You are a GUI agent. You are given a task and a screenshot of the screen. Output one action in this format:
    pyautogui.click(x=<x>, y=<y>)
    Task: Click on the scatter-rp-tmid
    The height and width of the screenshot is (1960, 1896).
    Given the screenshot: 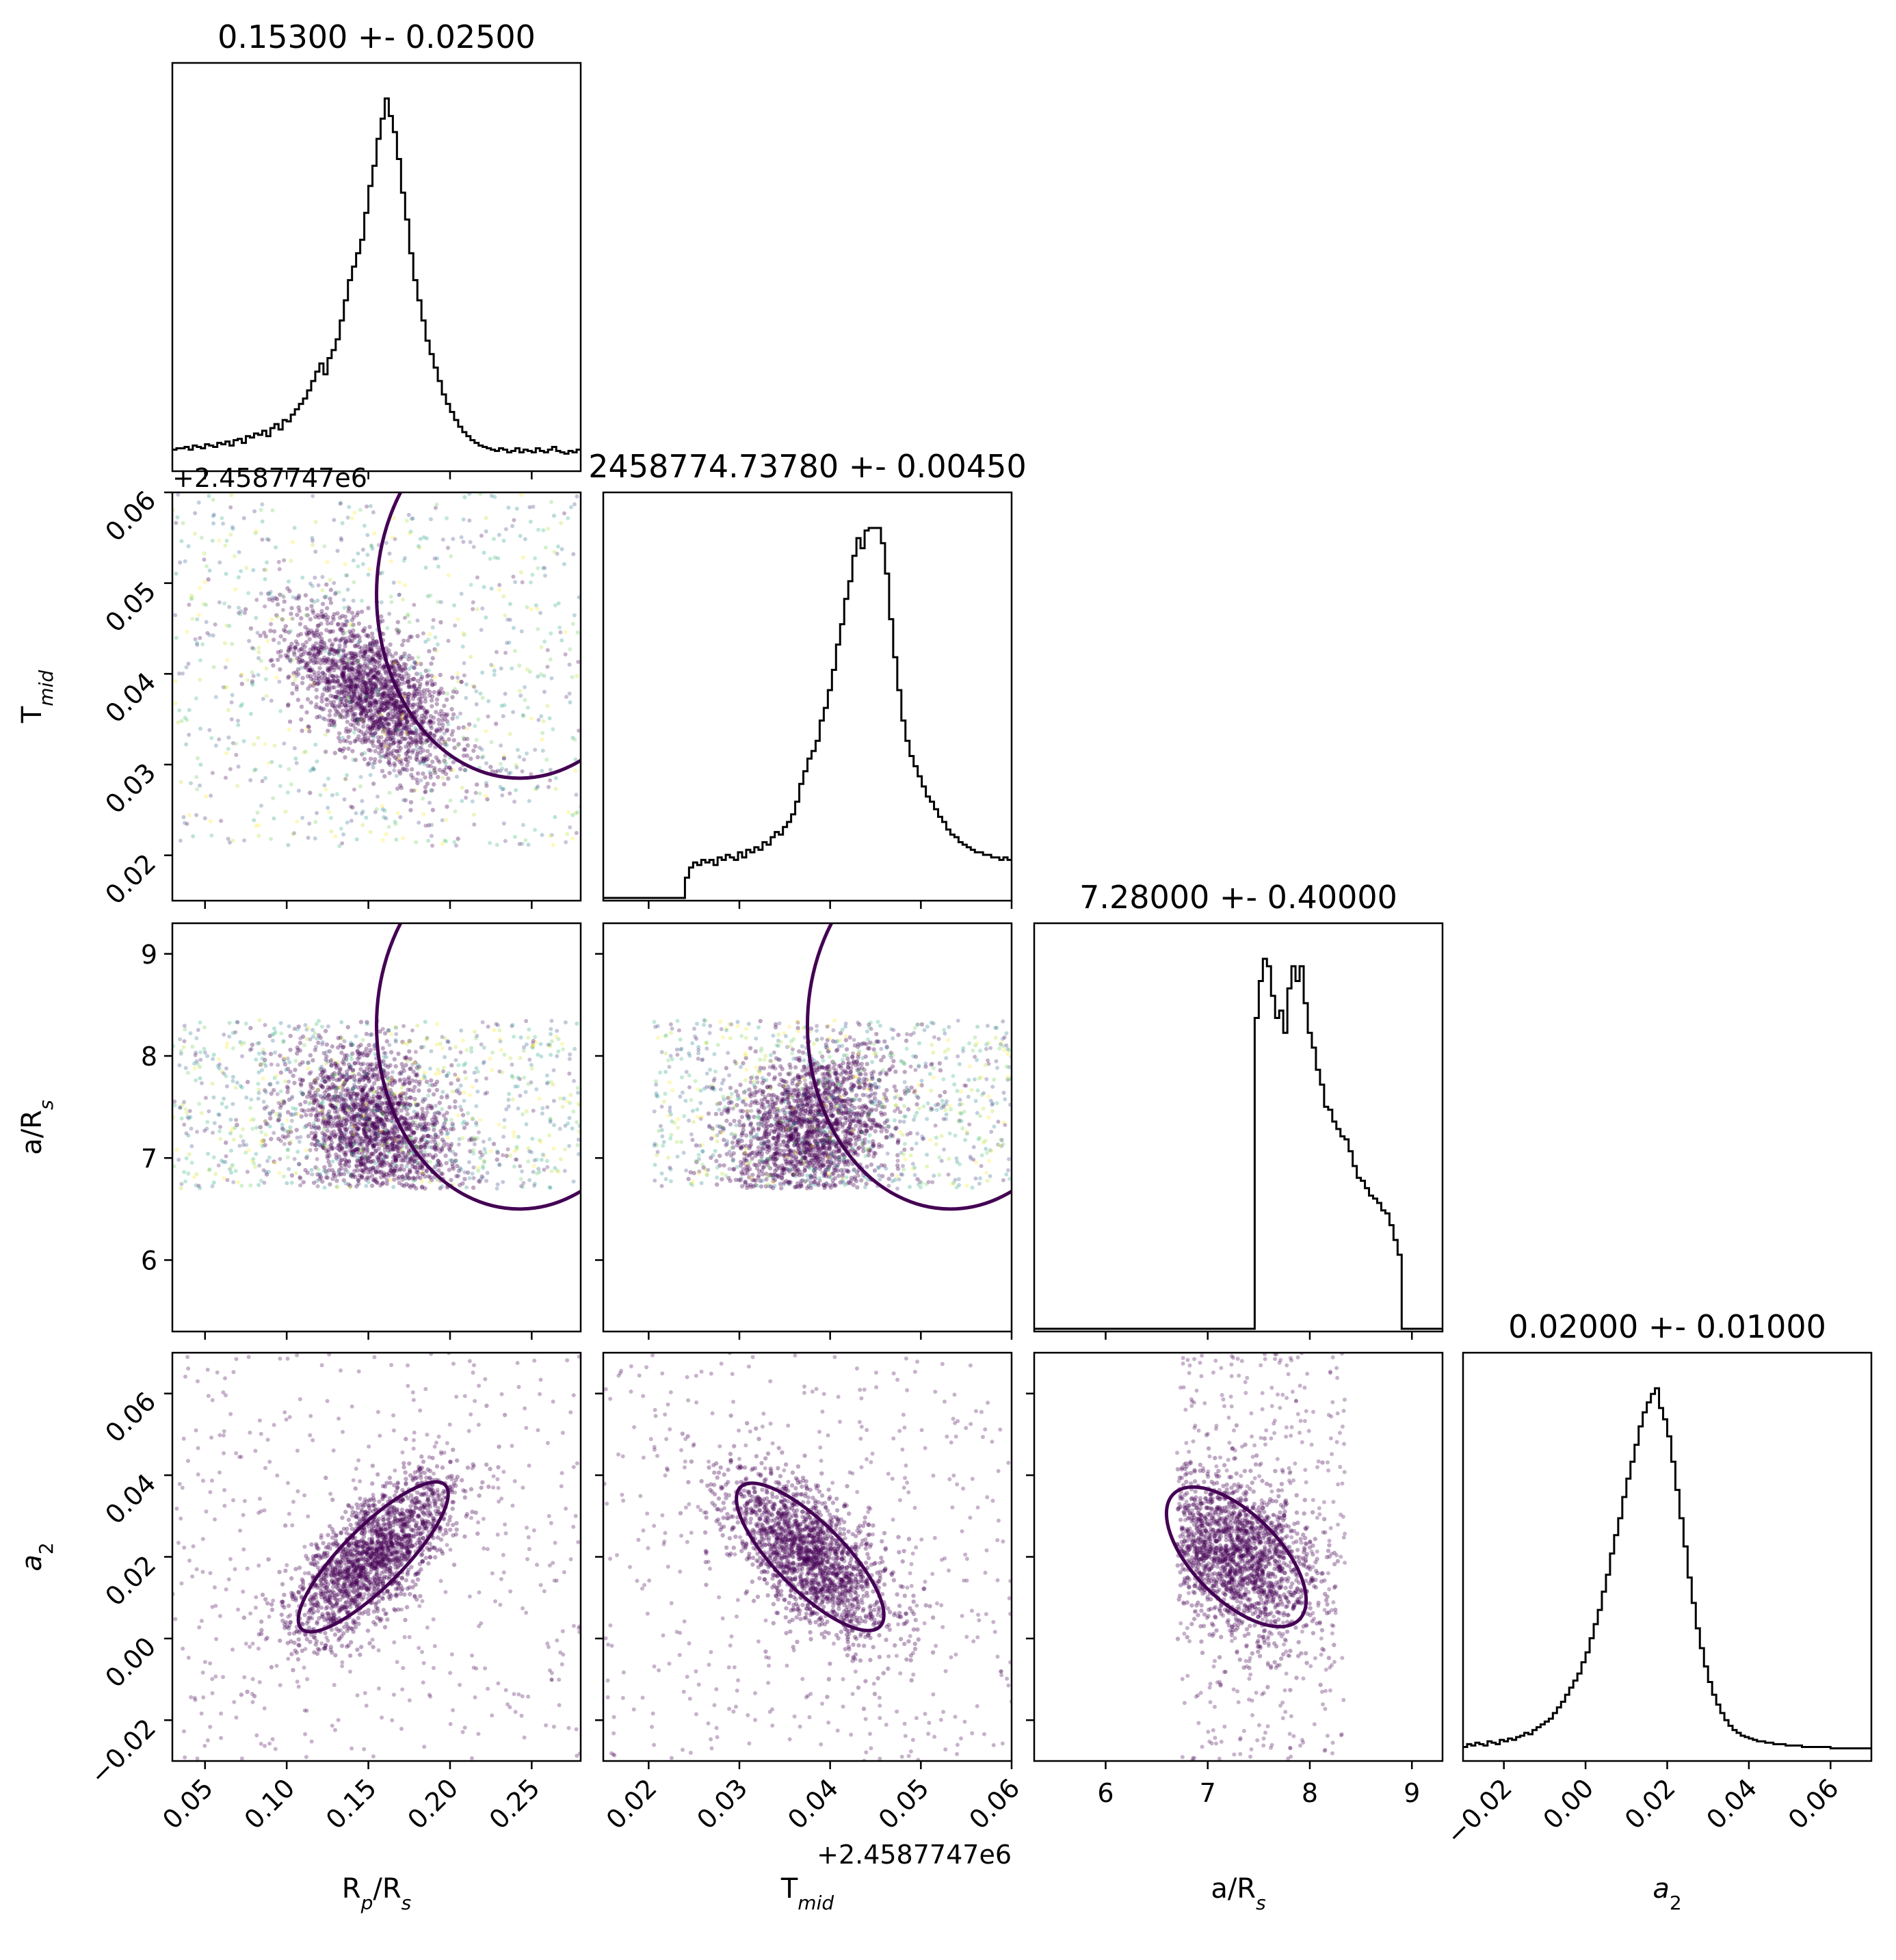 What is the action you would take?
    pyautogui.click(x=376, y=696)
    